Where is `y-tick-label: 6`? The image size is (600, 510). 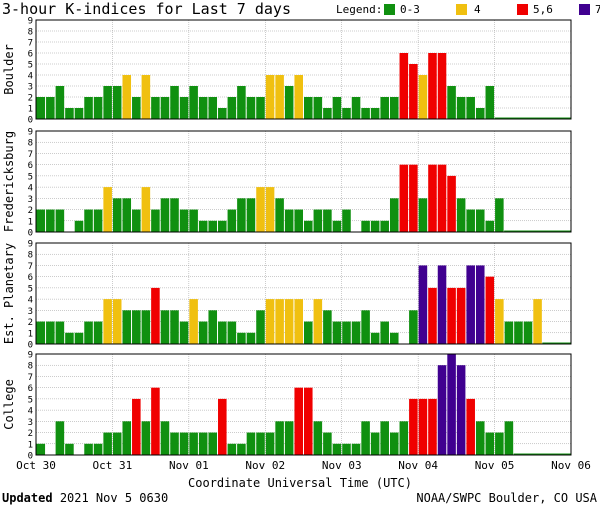
y-tick-label: 6 is located at coordinates (30, 55).